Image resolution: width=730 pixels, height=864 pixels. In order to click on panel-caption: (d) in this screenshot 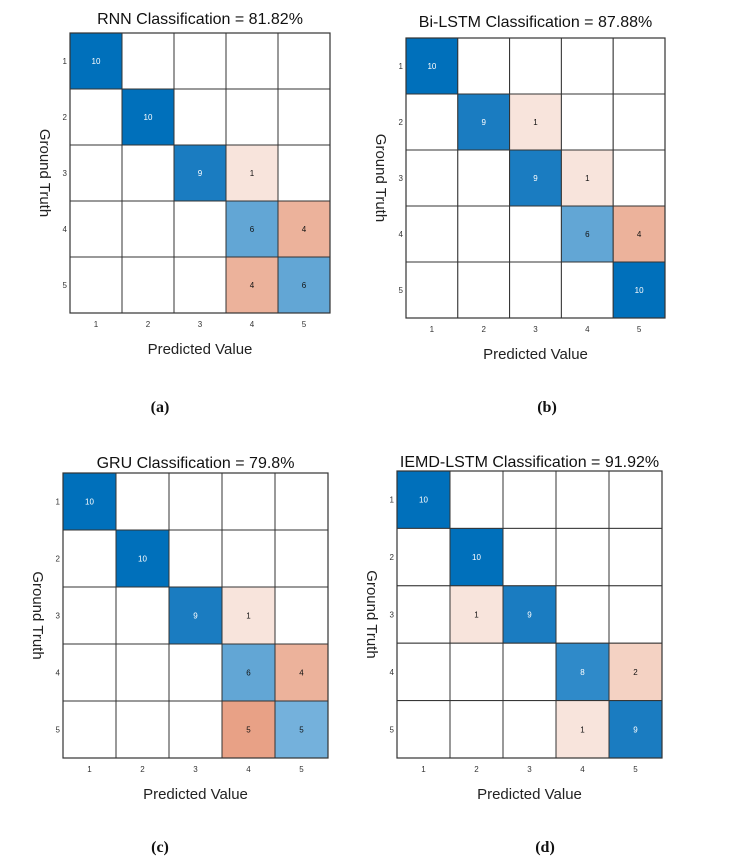, I will do `click(545, 847)`.